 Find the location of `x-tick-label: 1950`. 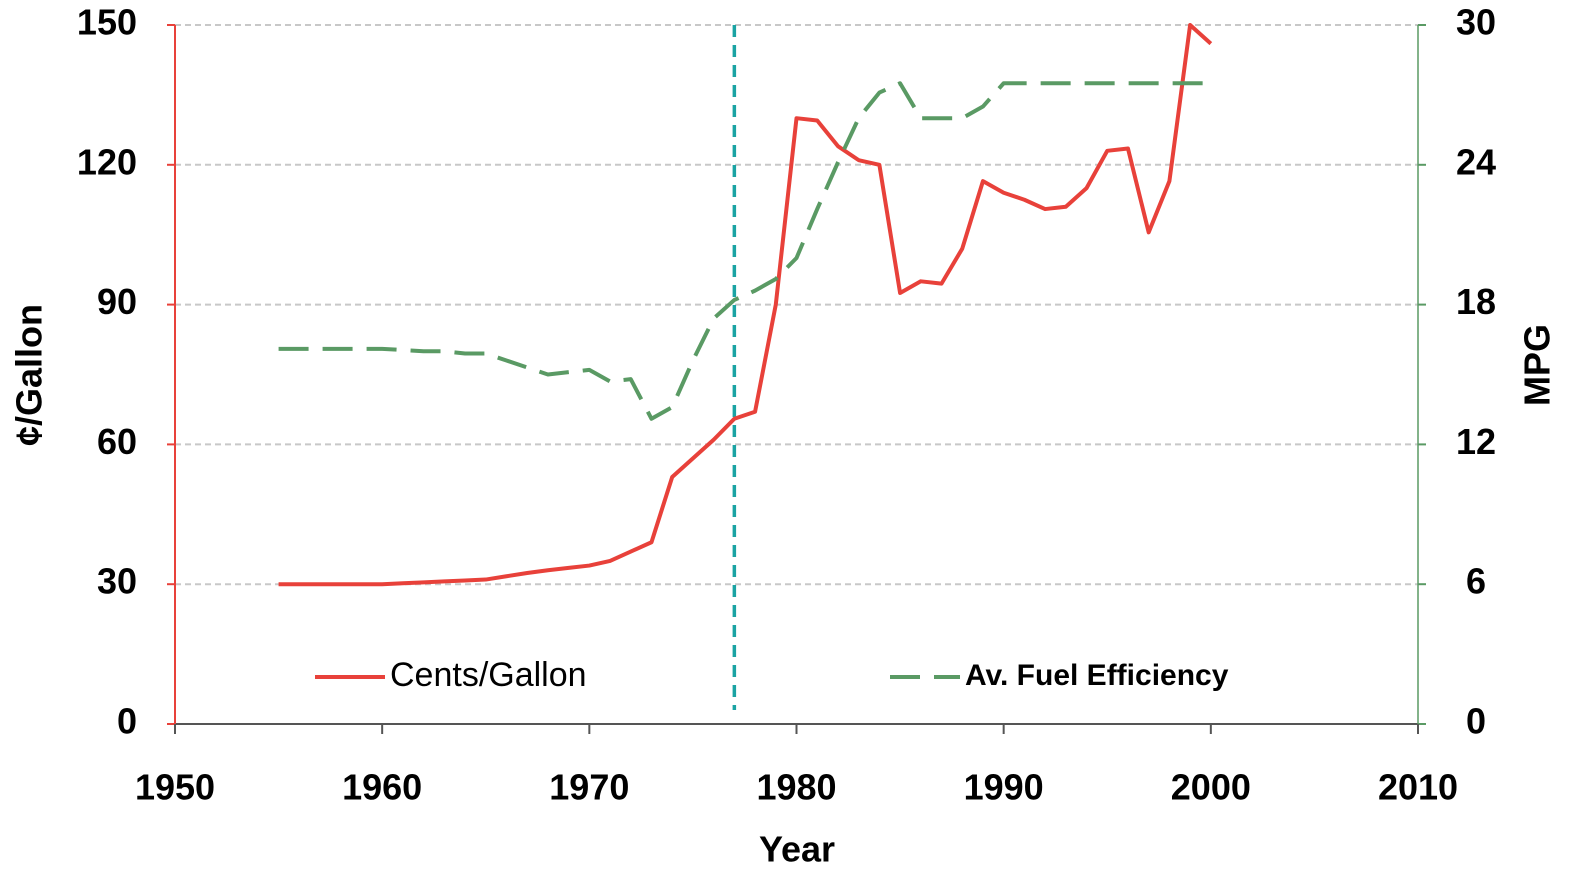

x-tick-label: 1950 is located at coordinates (175, 787).